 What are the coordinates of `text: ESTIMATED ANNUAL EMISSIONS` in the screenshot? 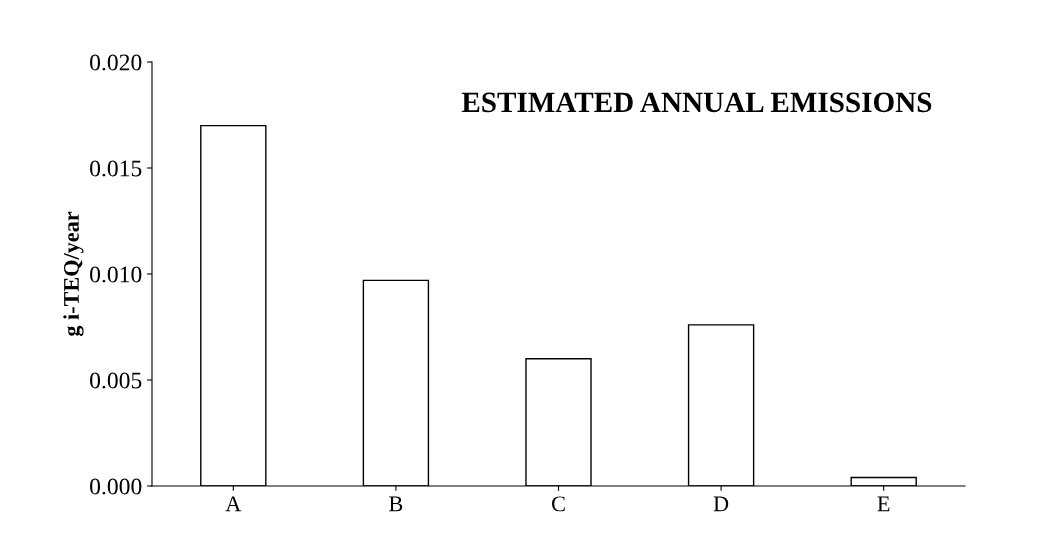 It's located at (696, 102).